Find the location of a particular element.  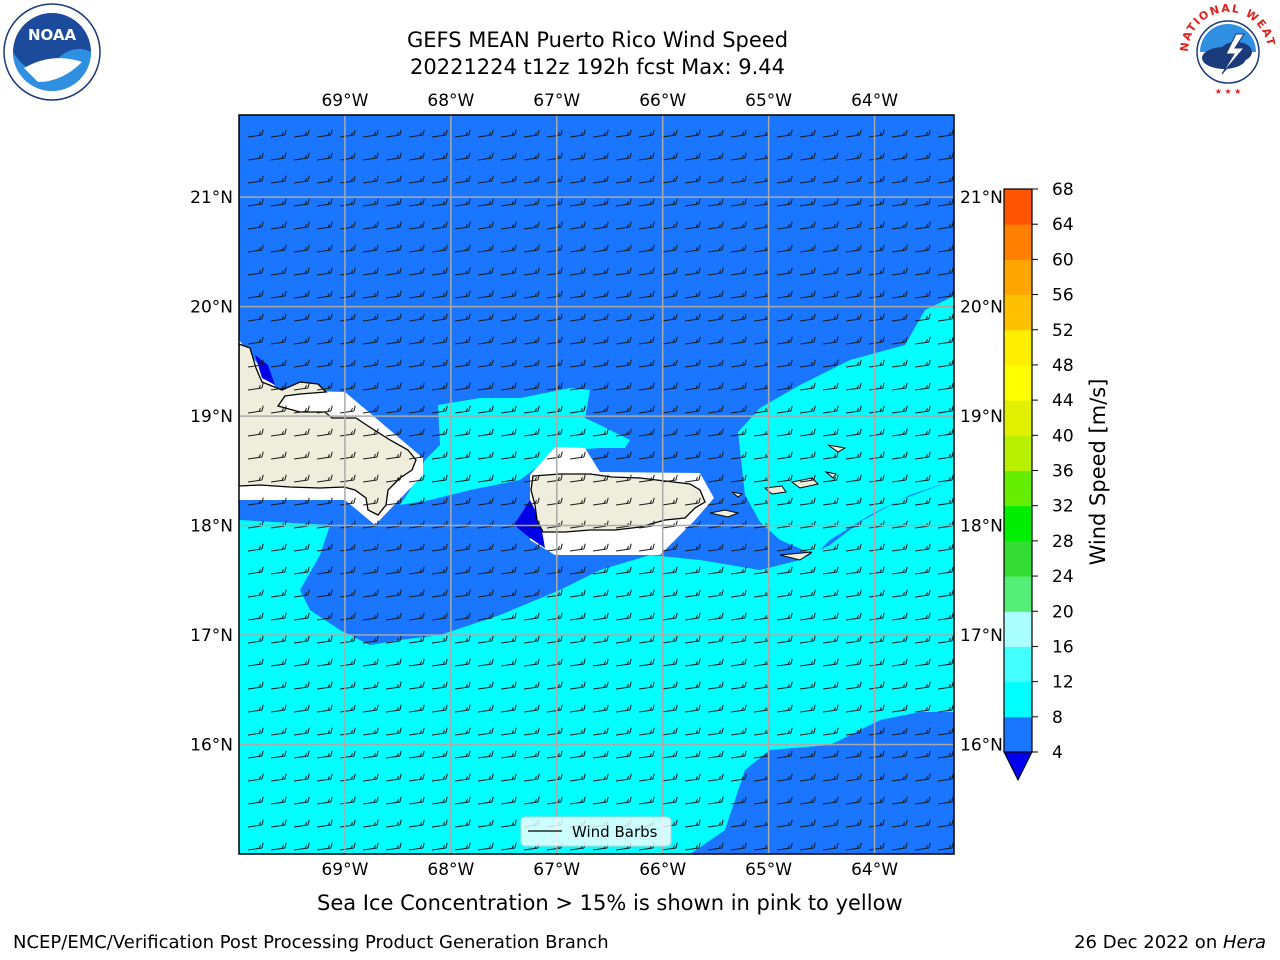

colorbar-tick-label: 48 is located at coordinates (1063, 366).